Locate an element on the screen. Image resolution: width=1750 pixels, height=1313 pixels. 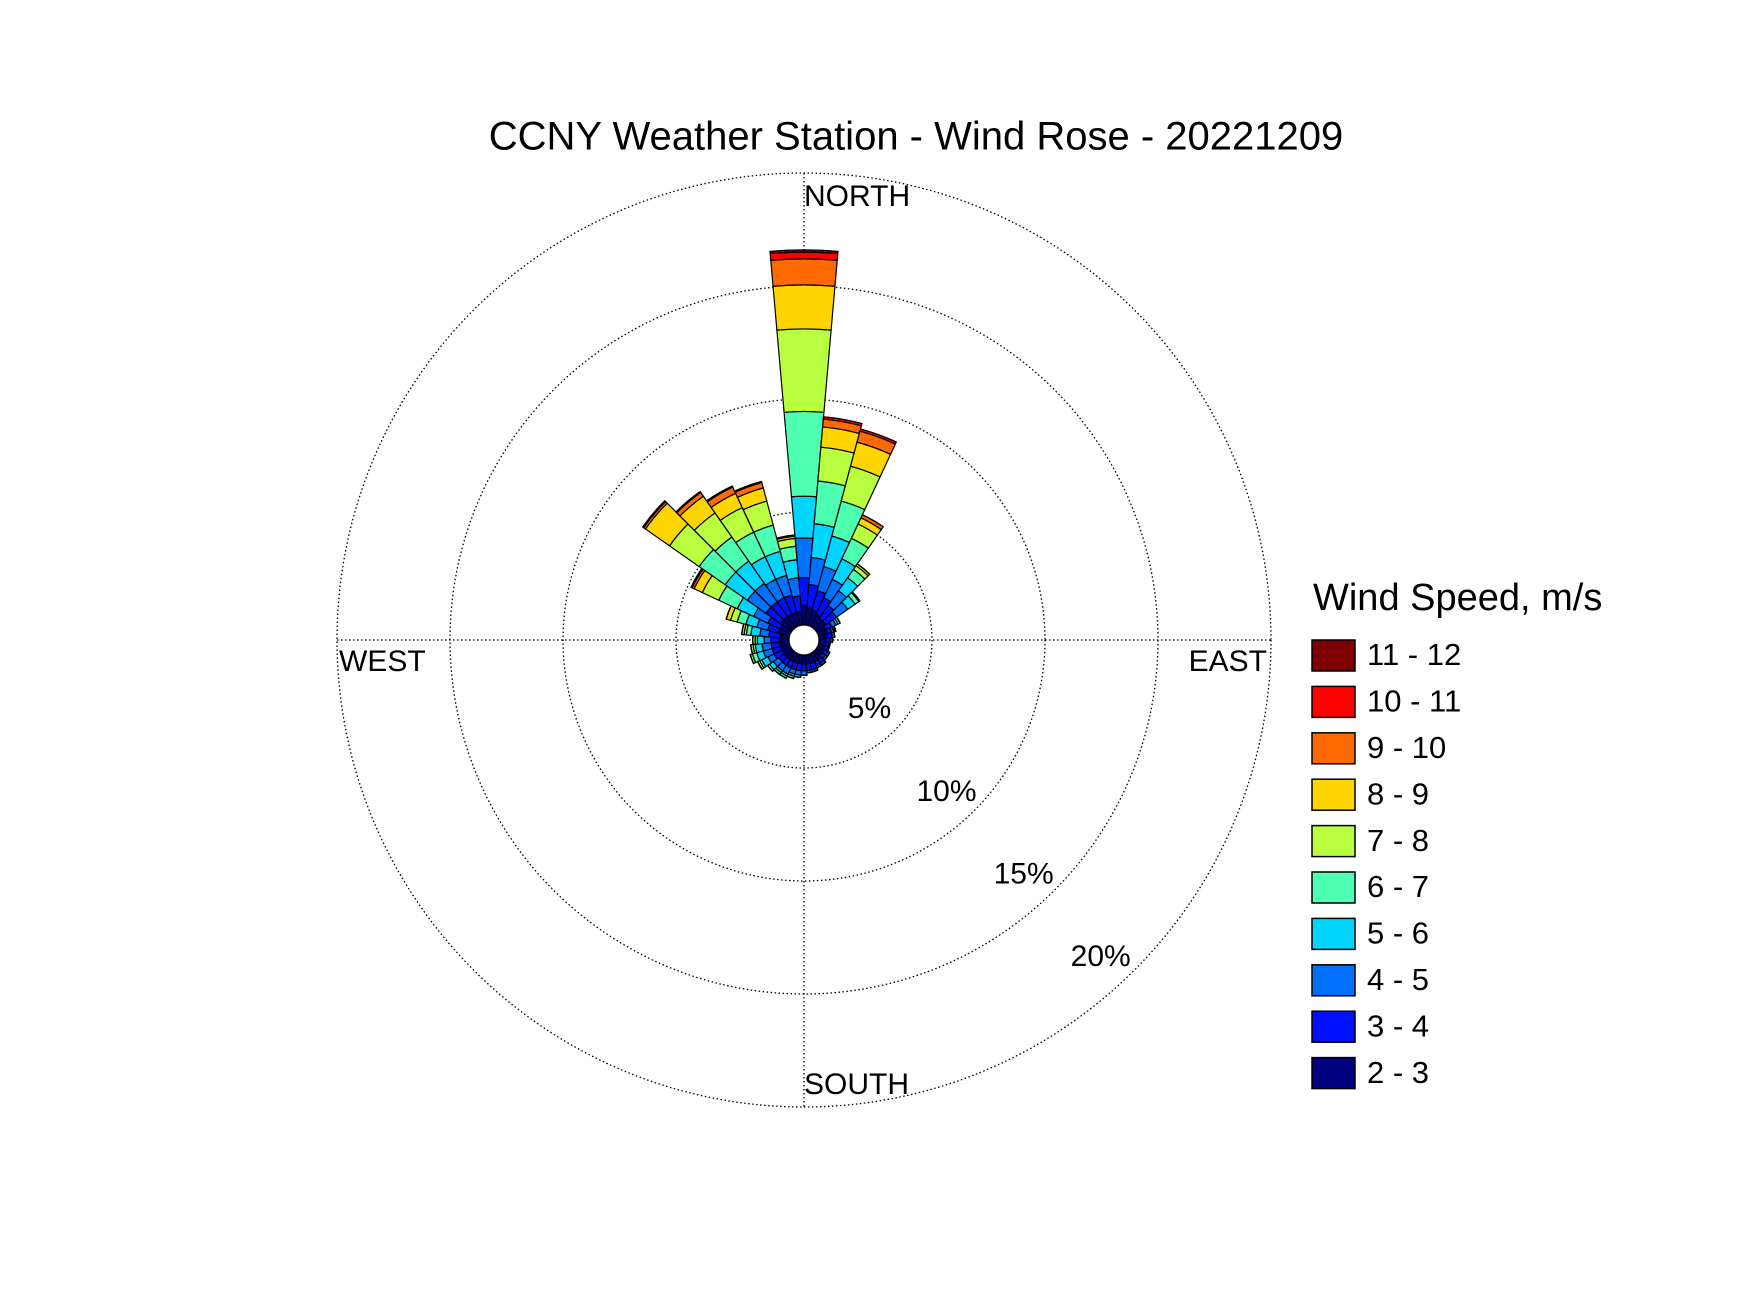
grid-circle is located at coordinates (804, 640).